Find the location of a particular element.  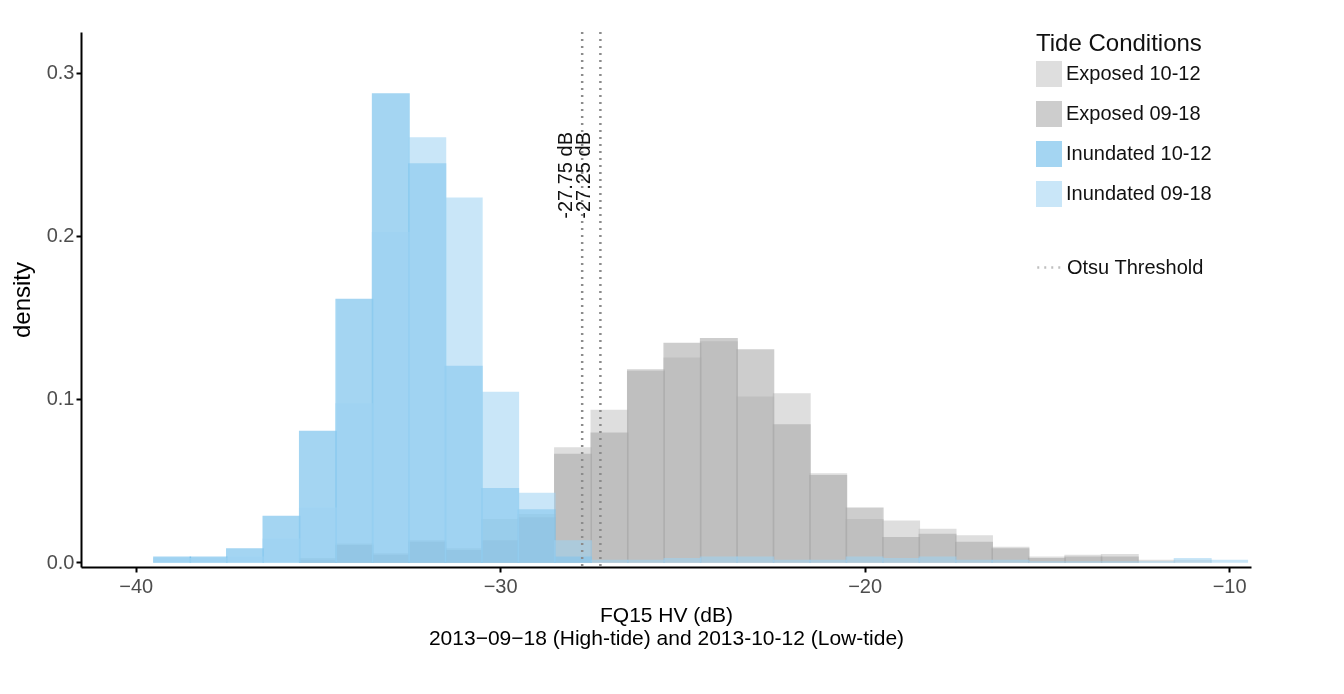

y-tick-label: 0.3 is located at coordinates (60, 72).